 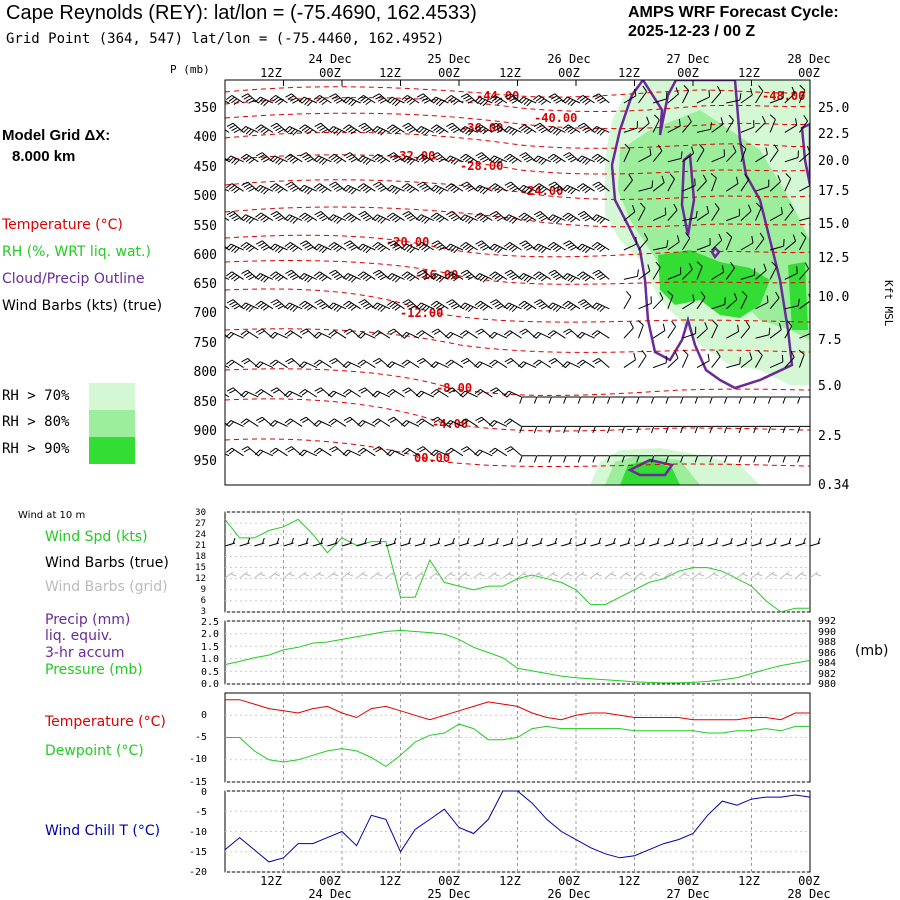 I want to click on bottom-date-label: 27 Dec, so click(x=687, y=893).